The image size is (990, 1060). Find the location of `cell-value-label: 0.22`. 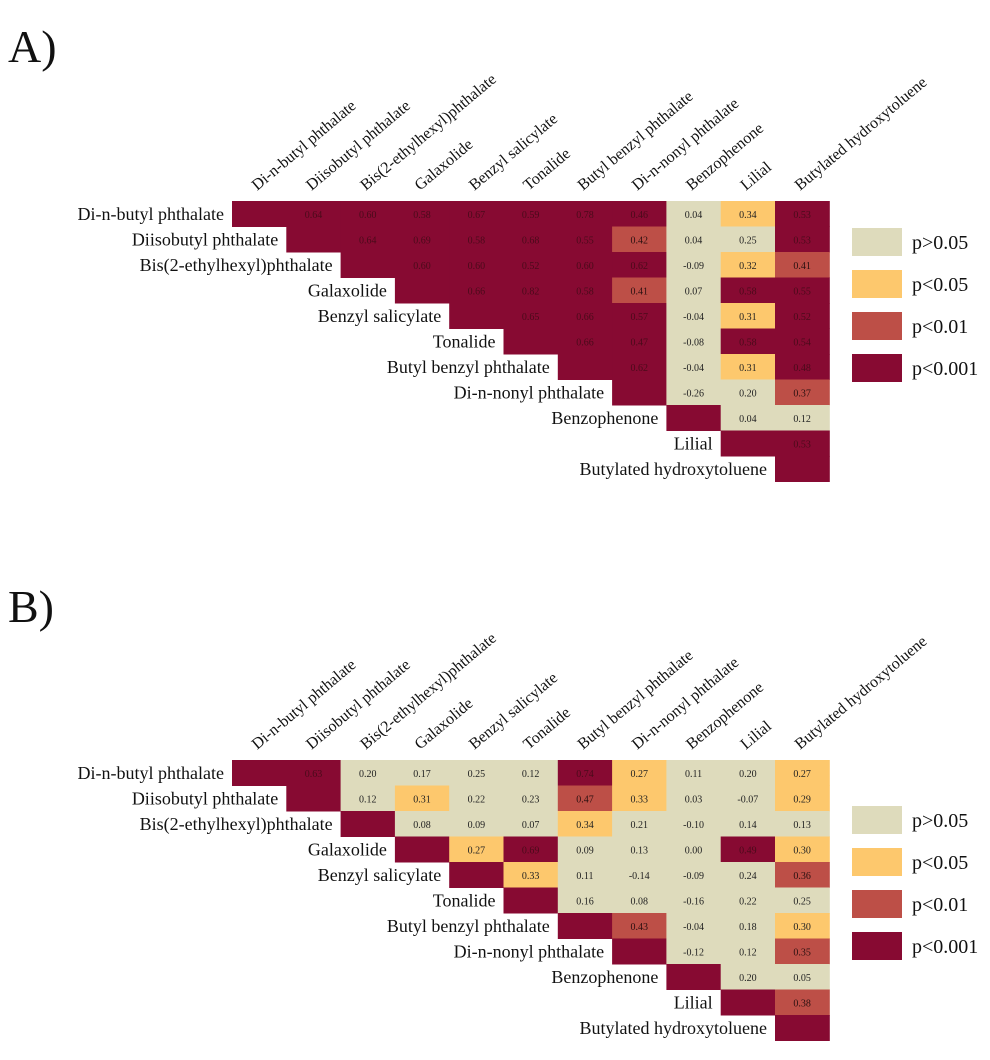

cell-value-label: 0.22 is located at coordinates (748, 901).